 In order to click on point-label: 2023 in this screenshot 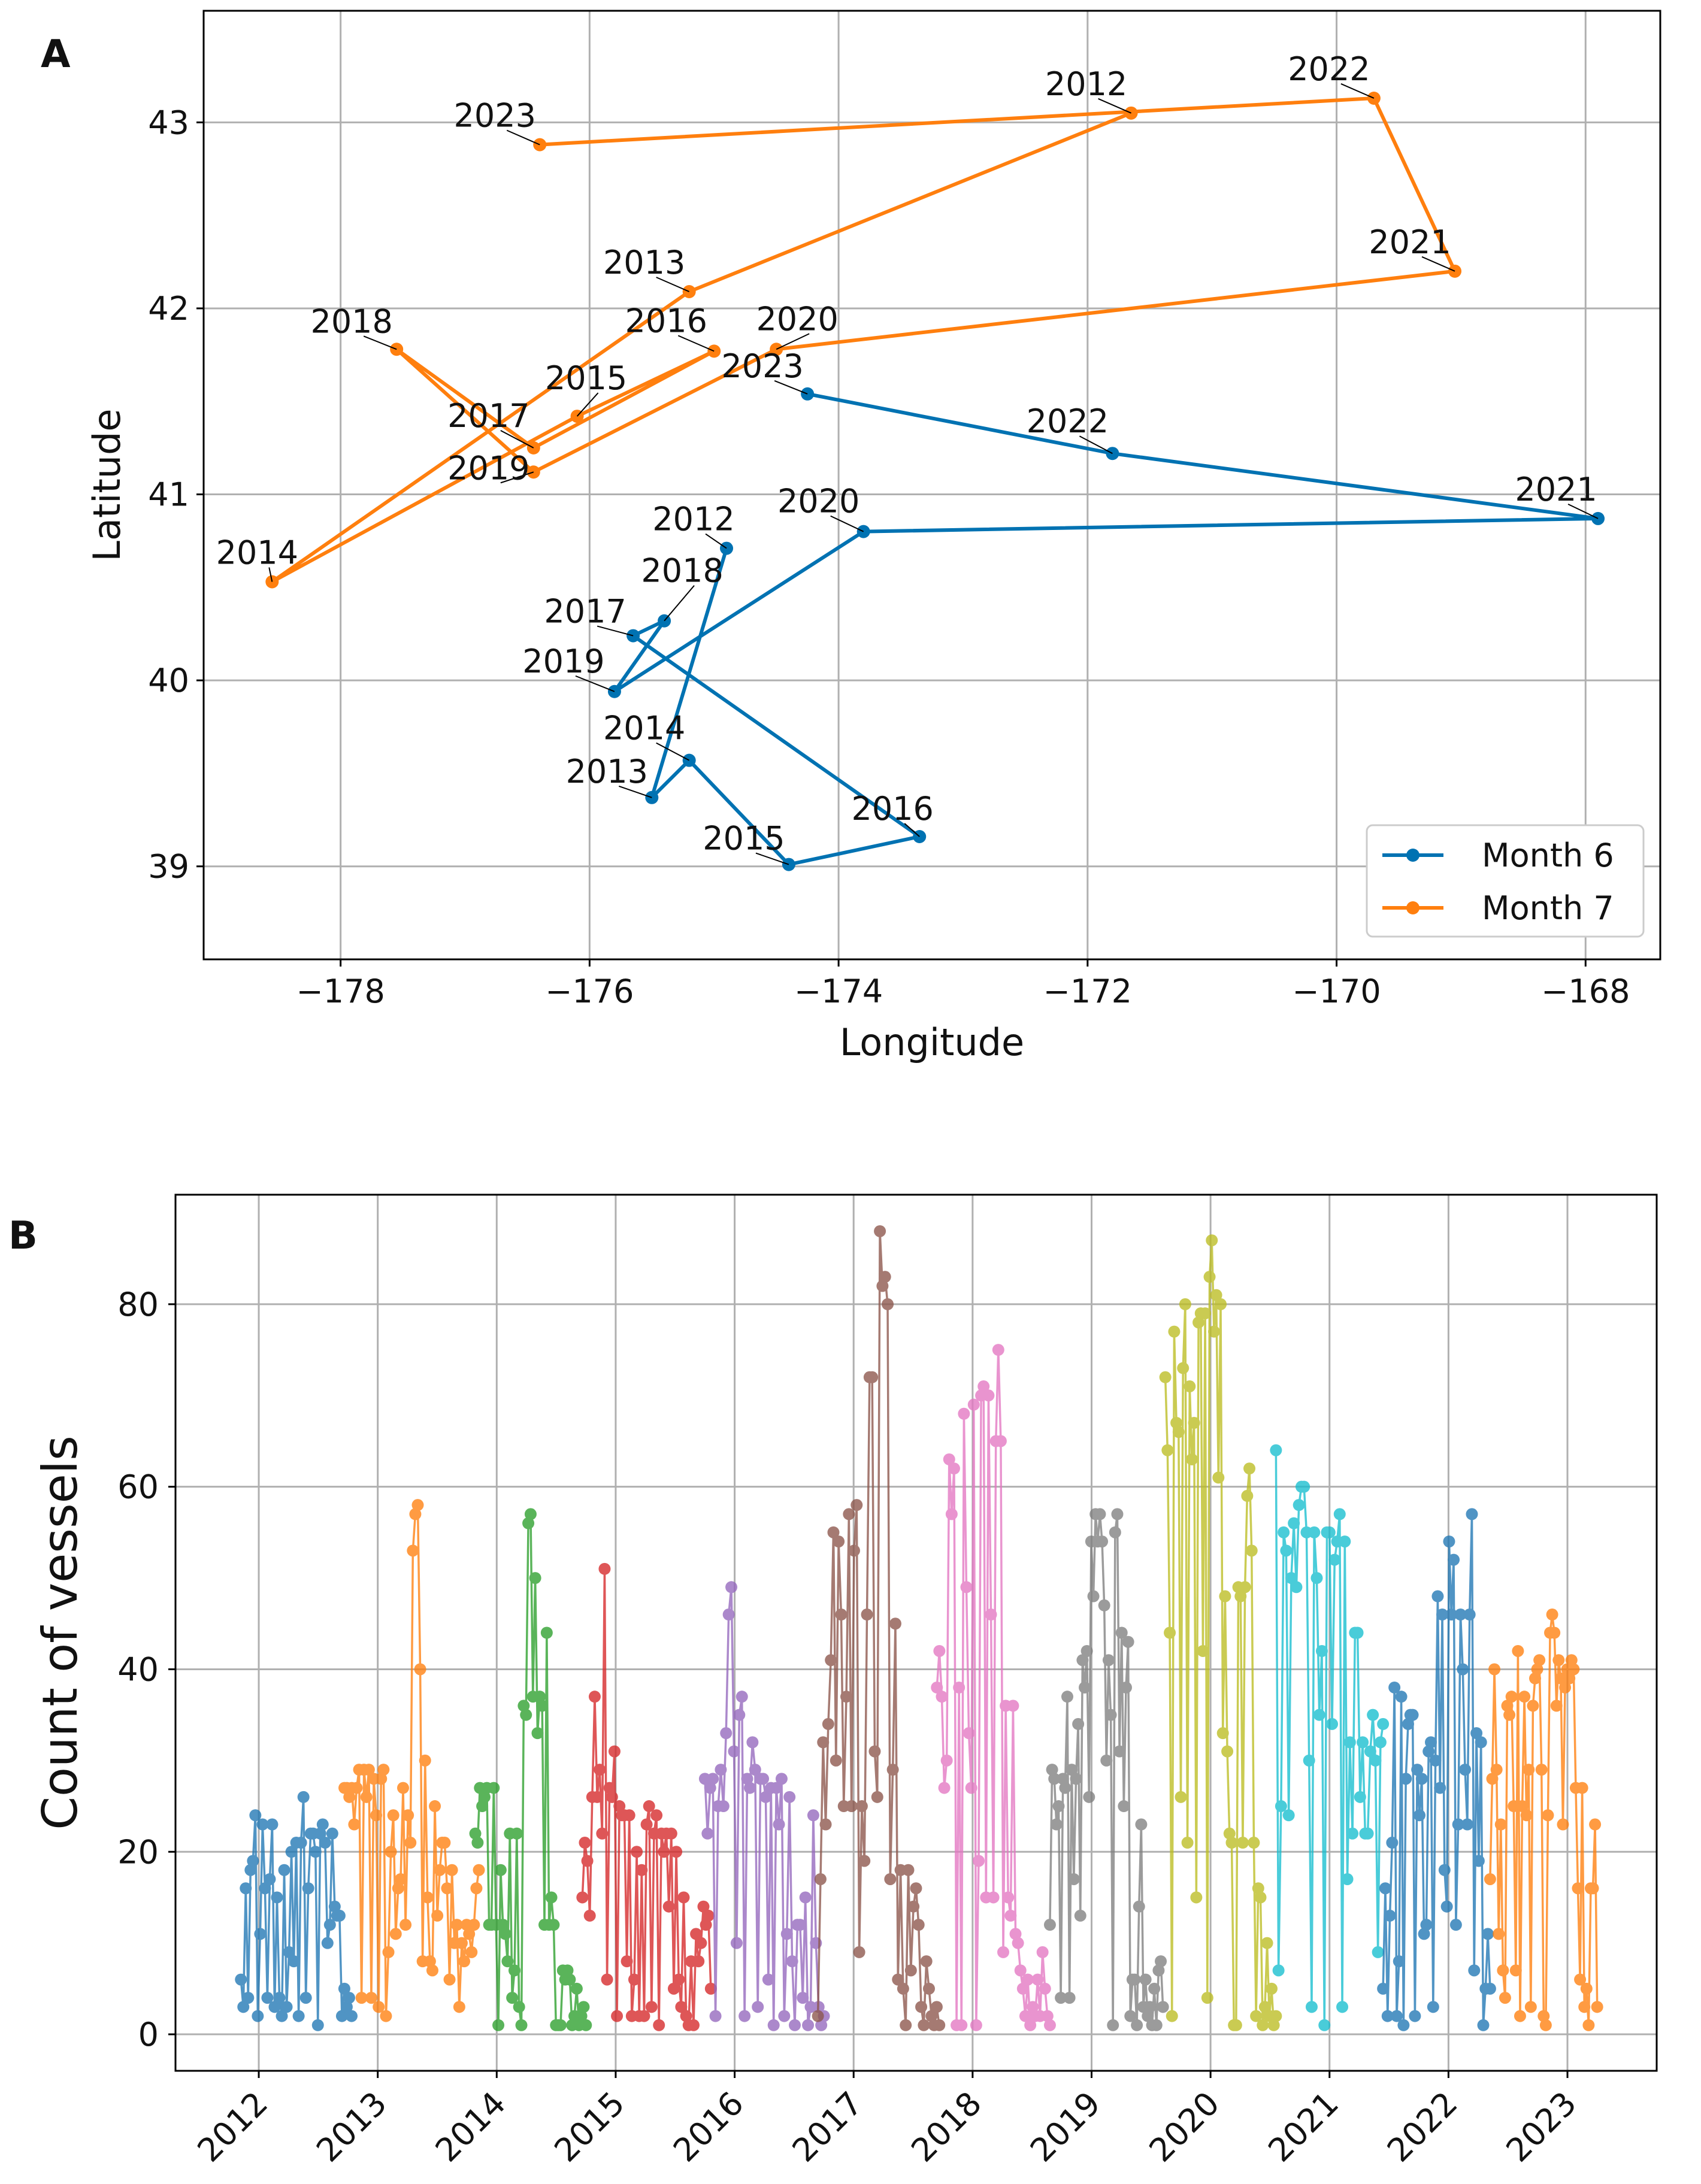, I will do `click(495, 116)`.